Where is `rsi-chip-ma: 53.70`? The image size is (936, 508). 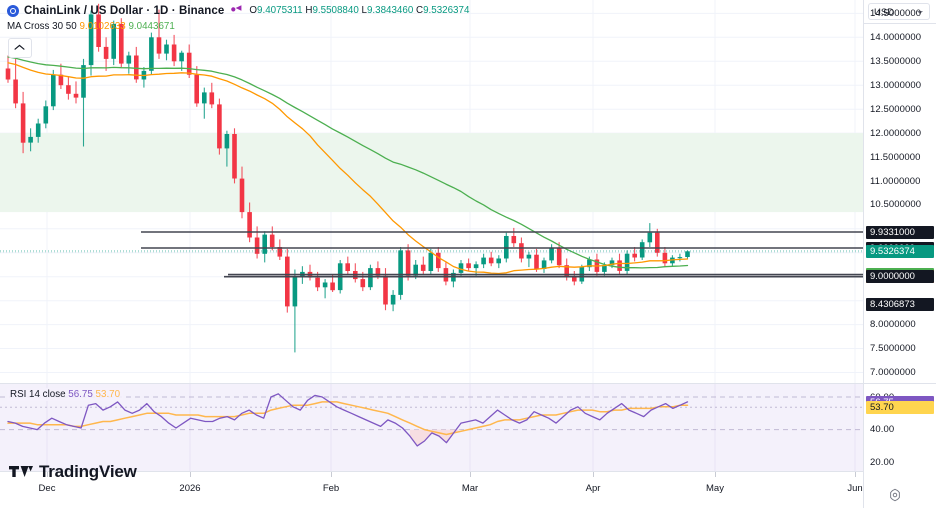
rsi-chip-ma: 53.70 is located at coordinates (900, 407).